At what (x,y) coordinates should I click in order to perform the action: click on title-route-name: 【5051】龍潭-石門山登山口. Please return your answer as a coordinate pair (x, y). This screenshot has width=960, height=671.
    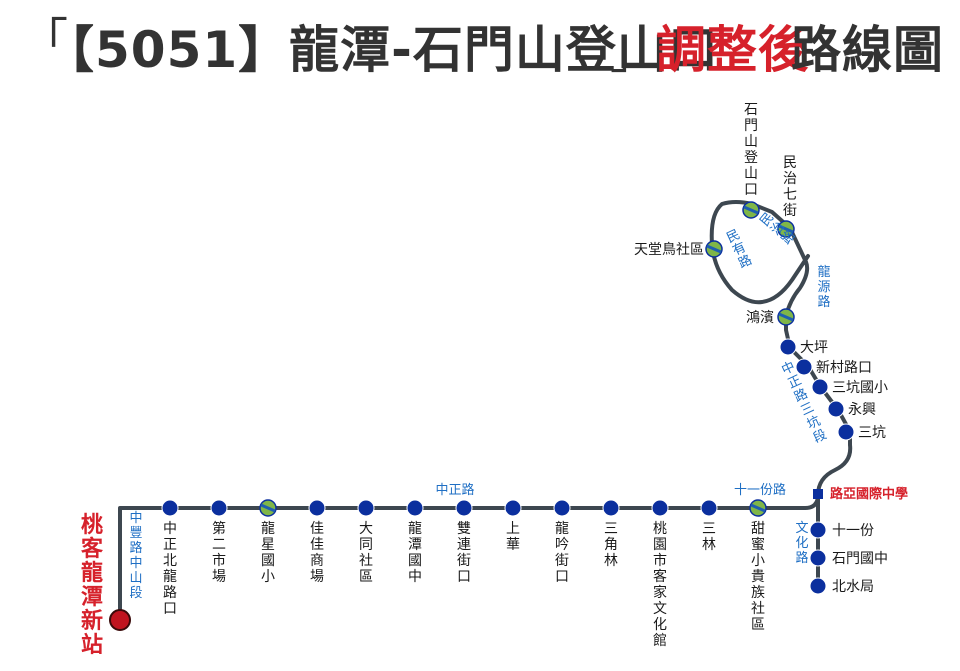
    Looking at the image, I should click on (381, 50).